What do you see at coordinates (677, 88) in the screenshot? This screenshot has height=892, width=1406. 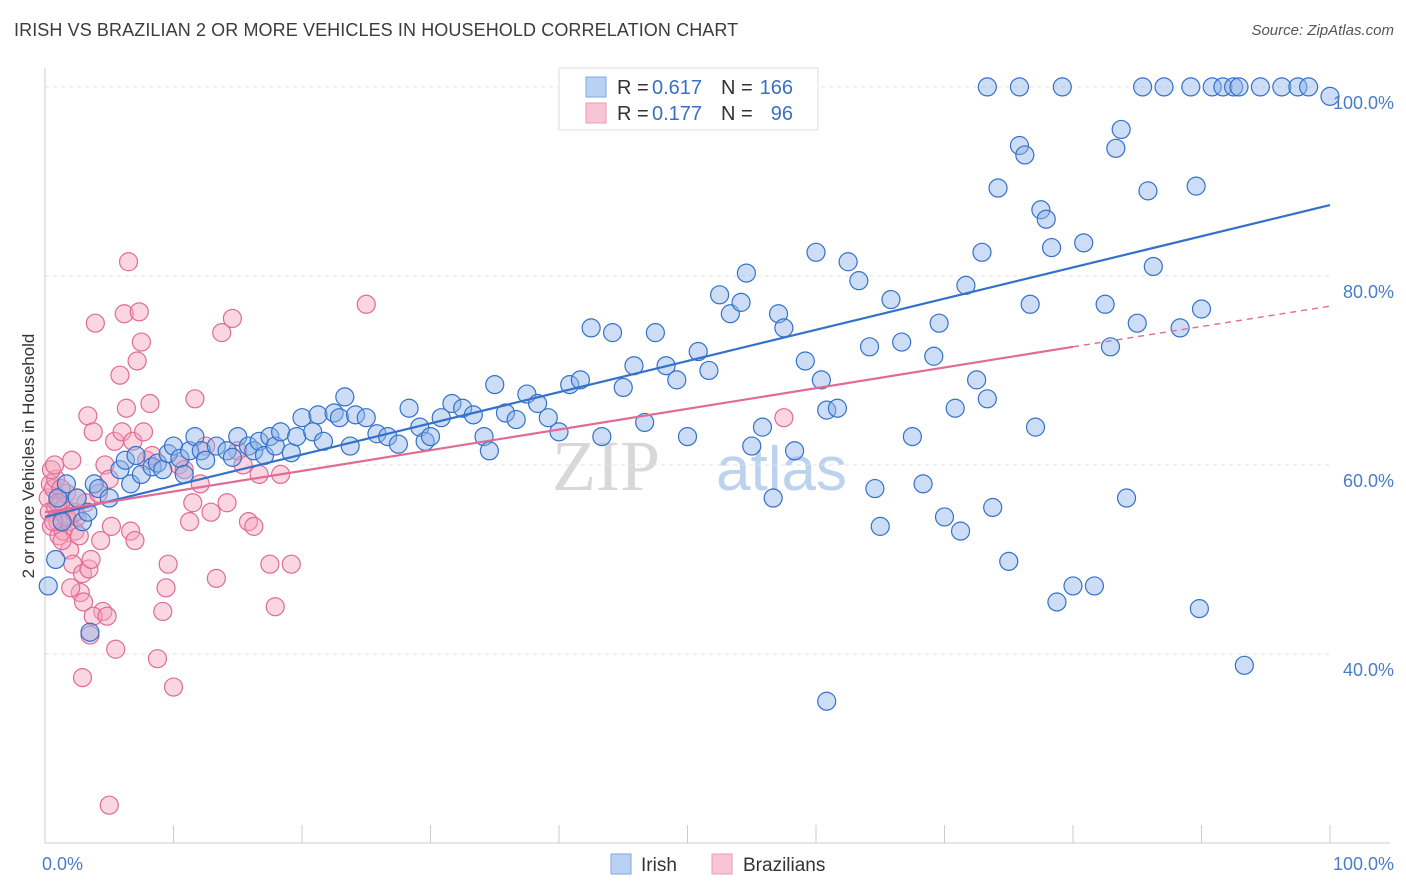 I see `legend-irish-r-value: 0.617` at bounding box center [677, 88].